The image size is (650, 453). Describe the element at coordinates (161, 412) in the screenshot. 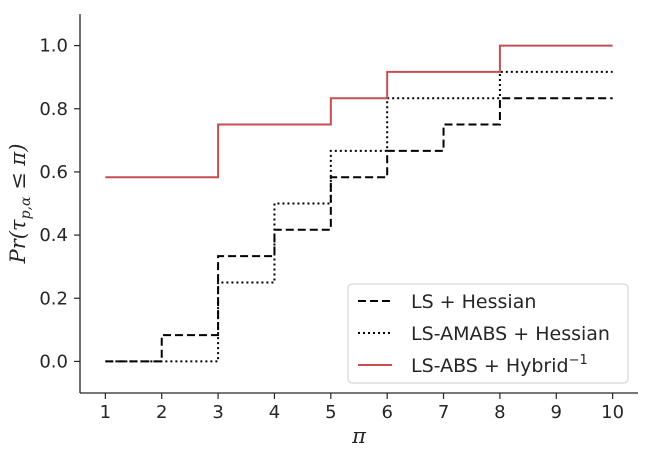

I see `x-tick-label: 2` at that location.